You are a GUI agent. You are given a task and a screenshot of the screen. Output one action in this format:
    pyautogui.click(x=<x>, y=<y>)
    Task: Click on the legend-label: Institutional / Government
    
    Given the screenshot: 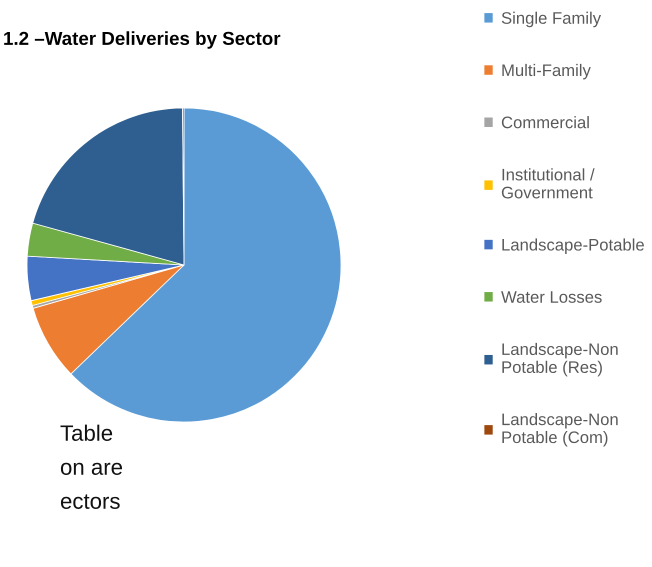 What is the action you would take?
    pyautogui.click(x=548, y=183)
    